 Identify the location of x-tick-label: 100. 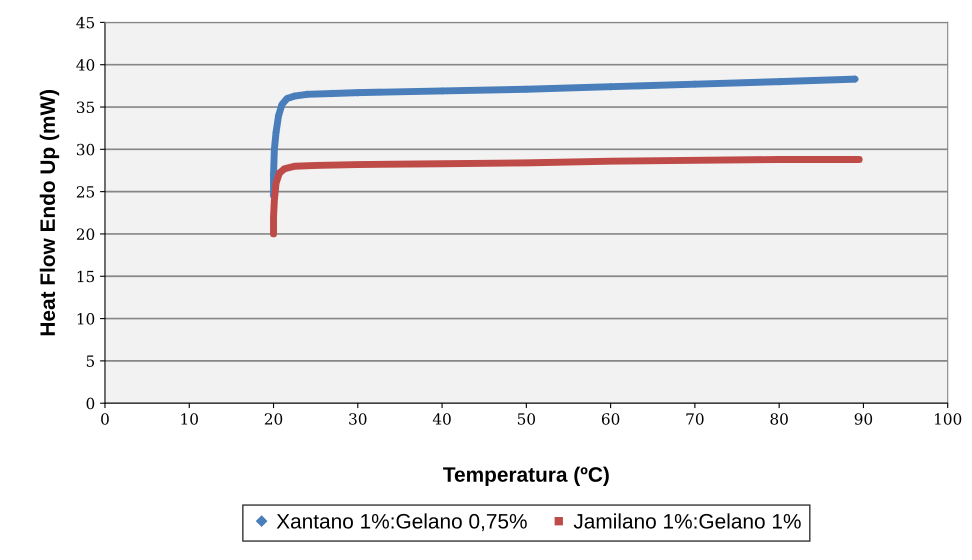
(948, 419).